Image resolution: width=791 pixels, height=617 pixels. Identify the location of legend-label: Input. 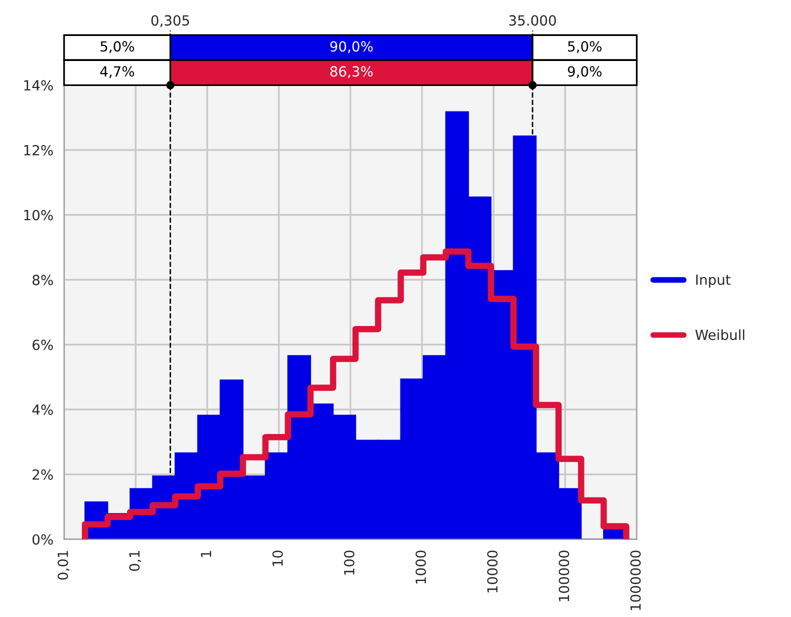
(713, 281).